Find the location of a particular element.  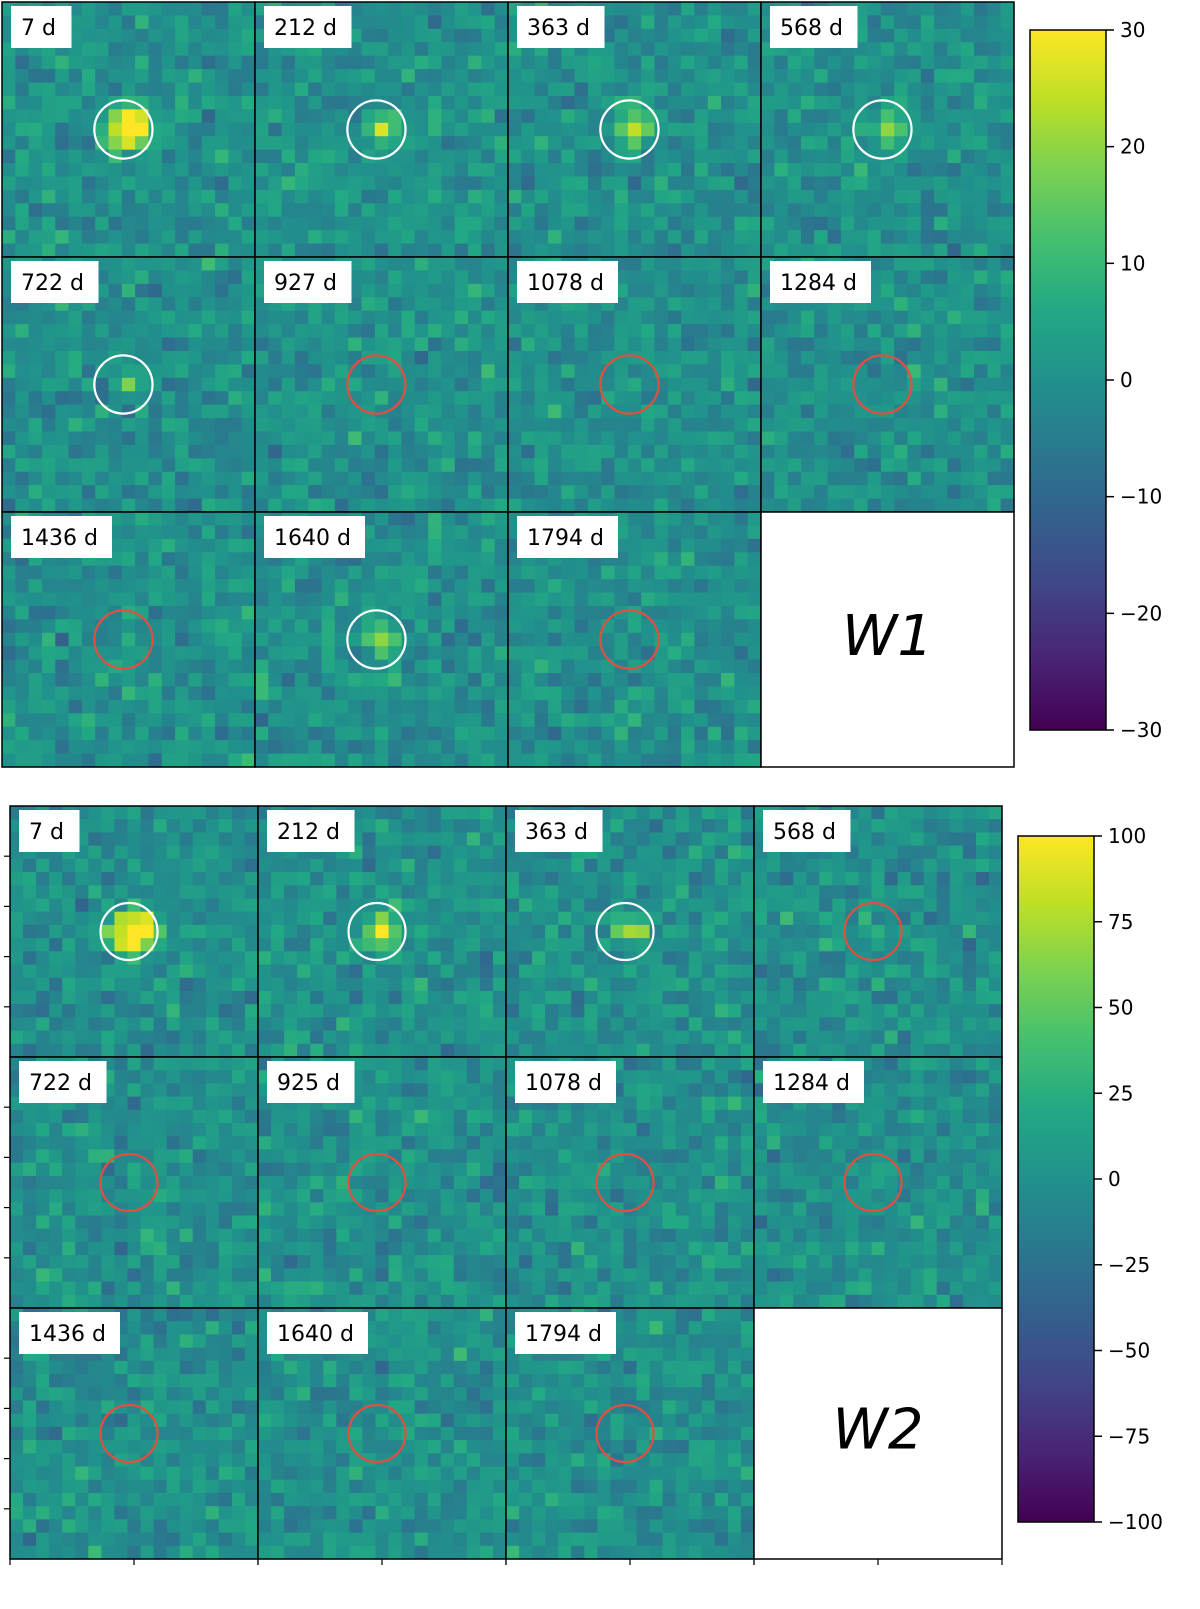

colorbar-tick-label: −30 is located at coordinates (1141, 730).